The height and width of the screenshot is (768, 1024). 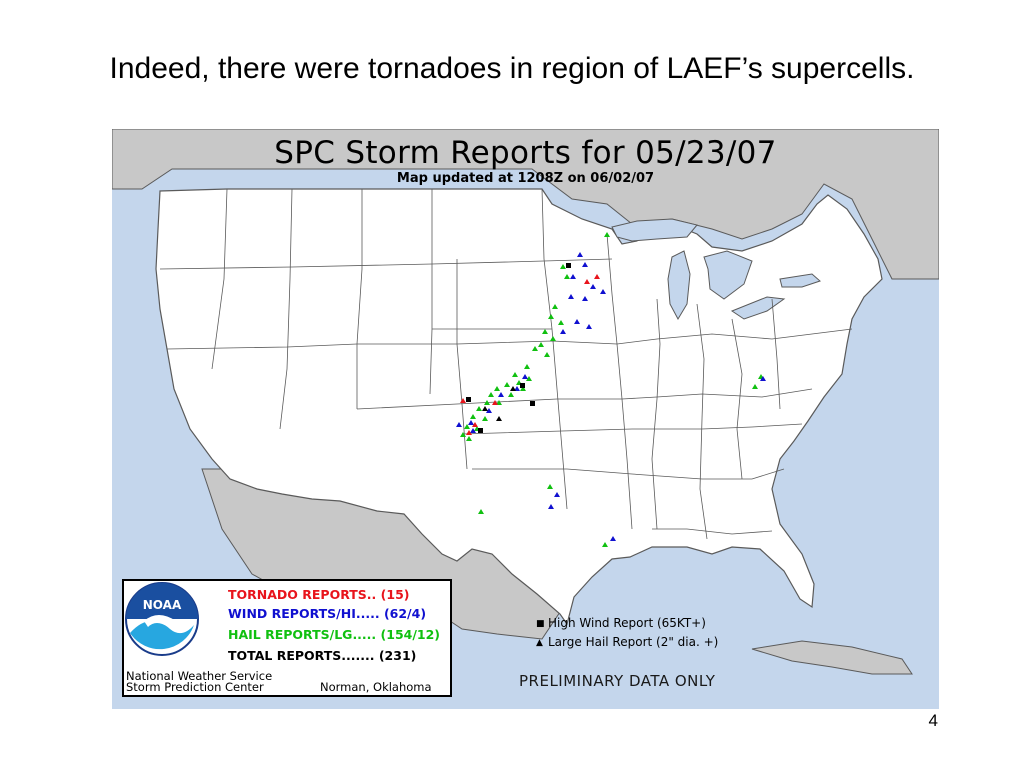 I want to click on cuba-landmass, so click(x=832, y=657).